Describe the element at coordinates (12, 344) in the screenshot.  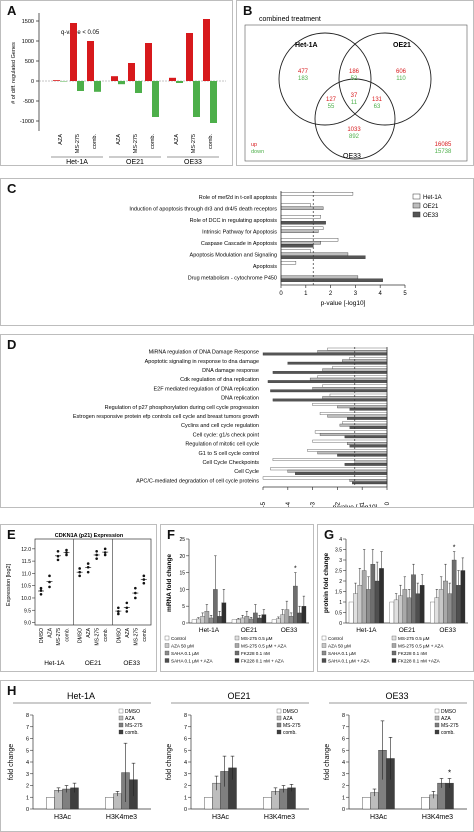
I see `panel-label-d: D` at that location.